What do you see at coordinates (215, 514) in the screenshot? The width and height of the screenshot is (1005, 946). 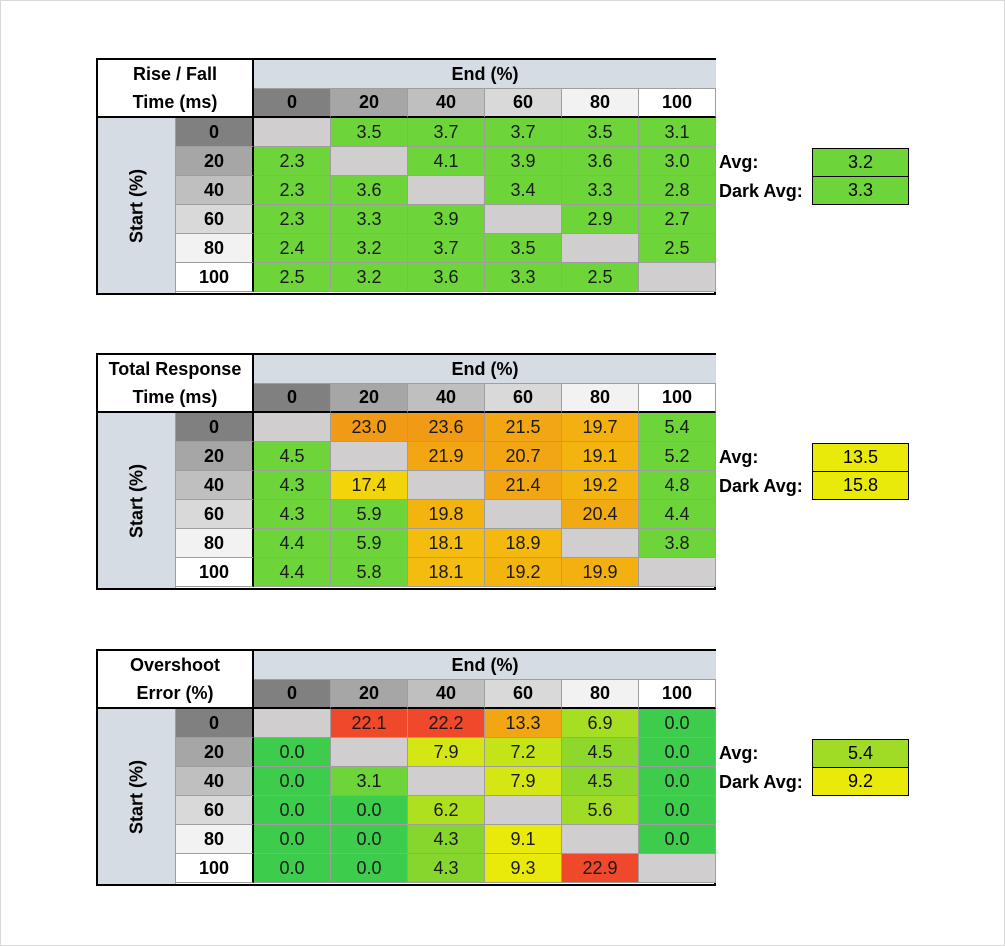 I see `row-header: 60` at bounding box center [215, 514].